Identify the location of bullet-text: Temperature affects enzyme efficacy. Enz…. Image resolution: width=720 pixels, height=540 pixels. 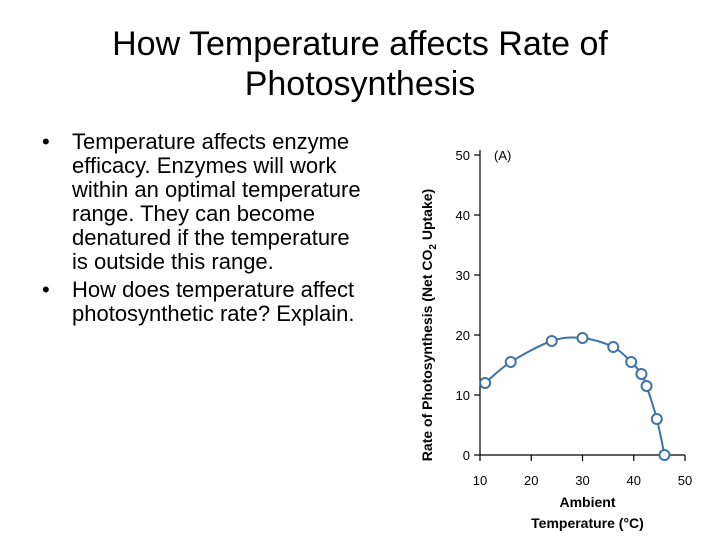
(216, 201).